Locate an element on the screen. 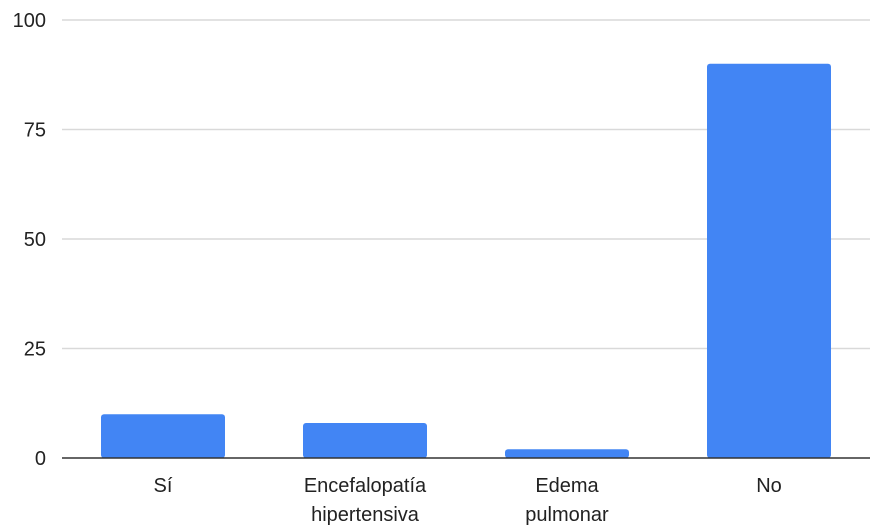 Image resolution: width=872 pixels, height=525 pixels. y-tick-label-25: 25 is located at coordinates (35, 350).